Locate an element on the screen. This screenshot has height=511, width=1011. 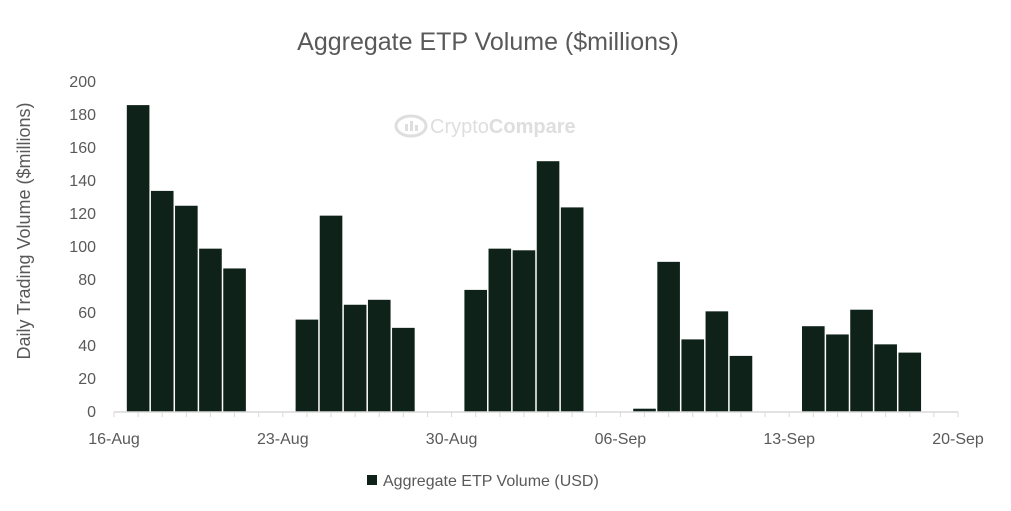
y-tick-label: 60 is located at coordinates (87, 313).